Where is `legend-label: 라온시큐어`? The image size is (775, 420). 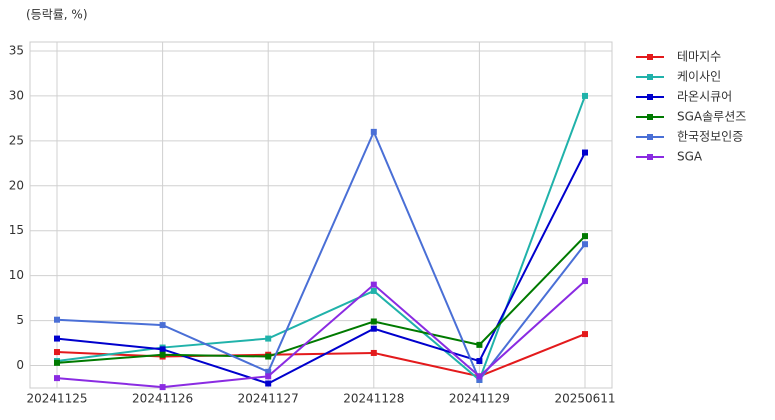 legend-label: 라온시큐어 is located at coordinates (704, 97).